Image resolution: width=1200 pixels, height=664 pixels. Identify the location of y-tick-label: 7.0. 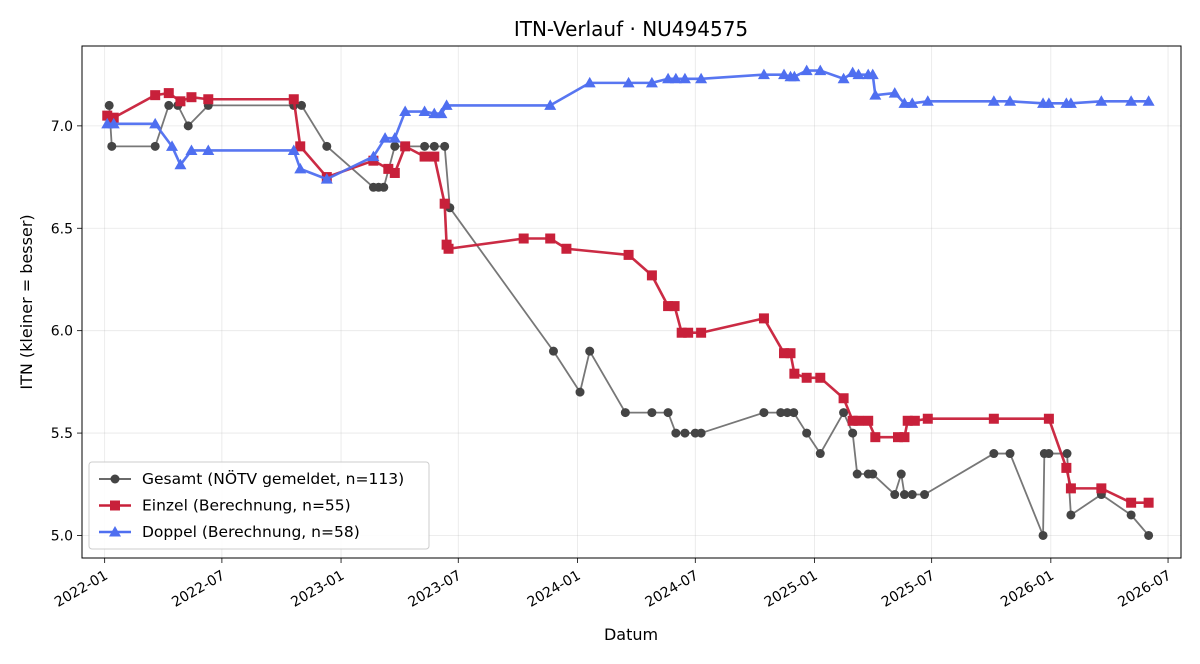
(62, 127).